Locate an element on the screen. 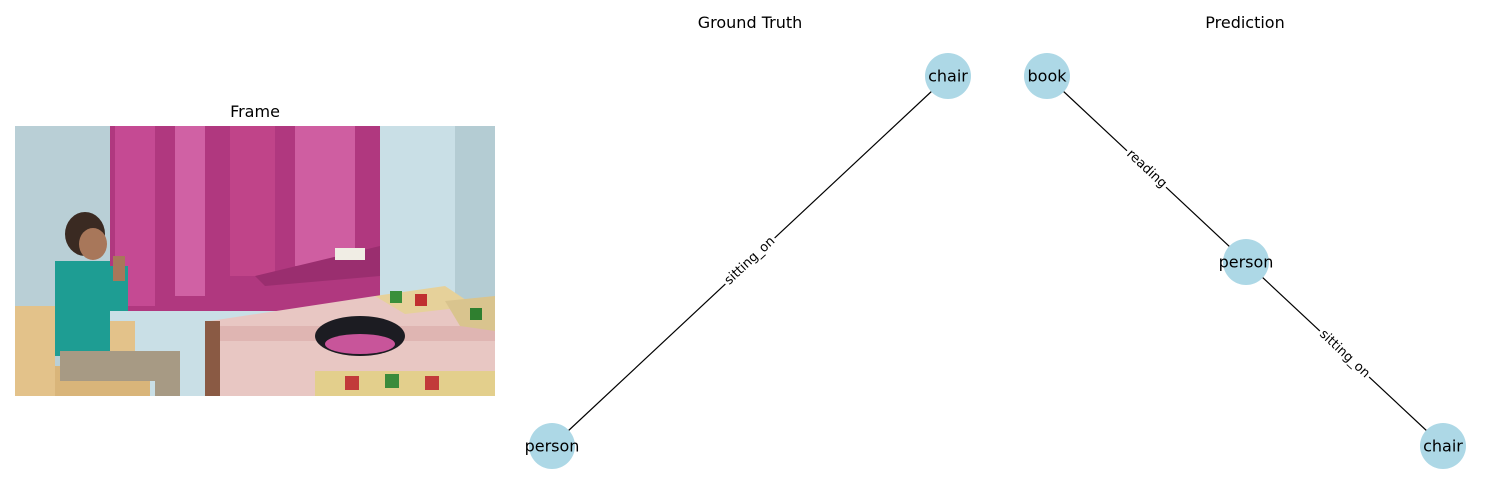 The image size is (1500, 500). frame-title: Frame is located at coordinates (255, 111).